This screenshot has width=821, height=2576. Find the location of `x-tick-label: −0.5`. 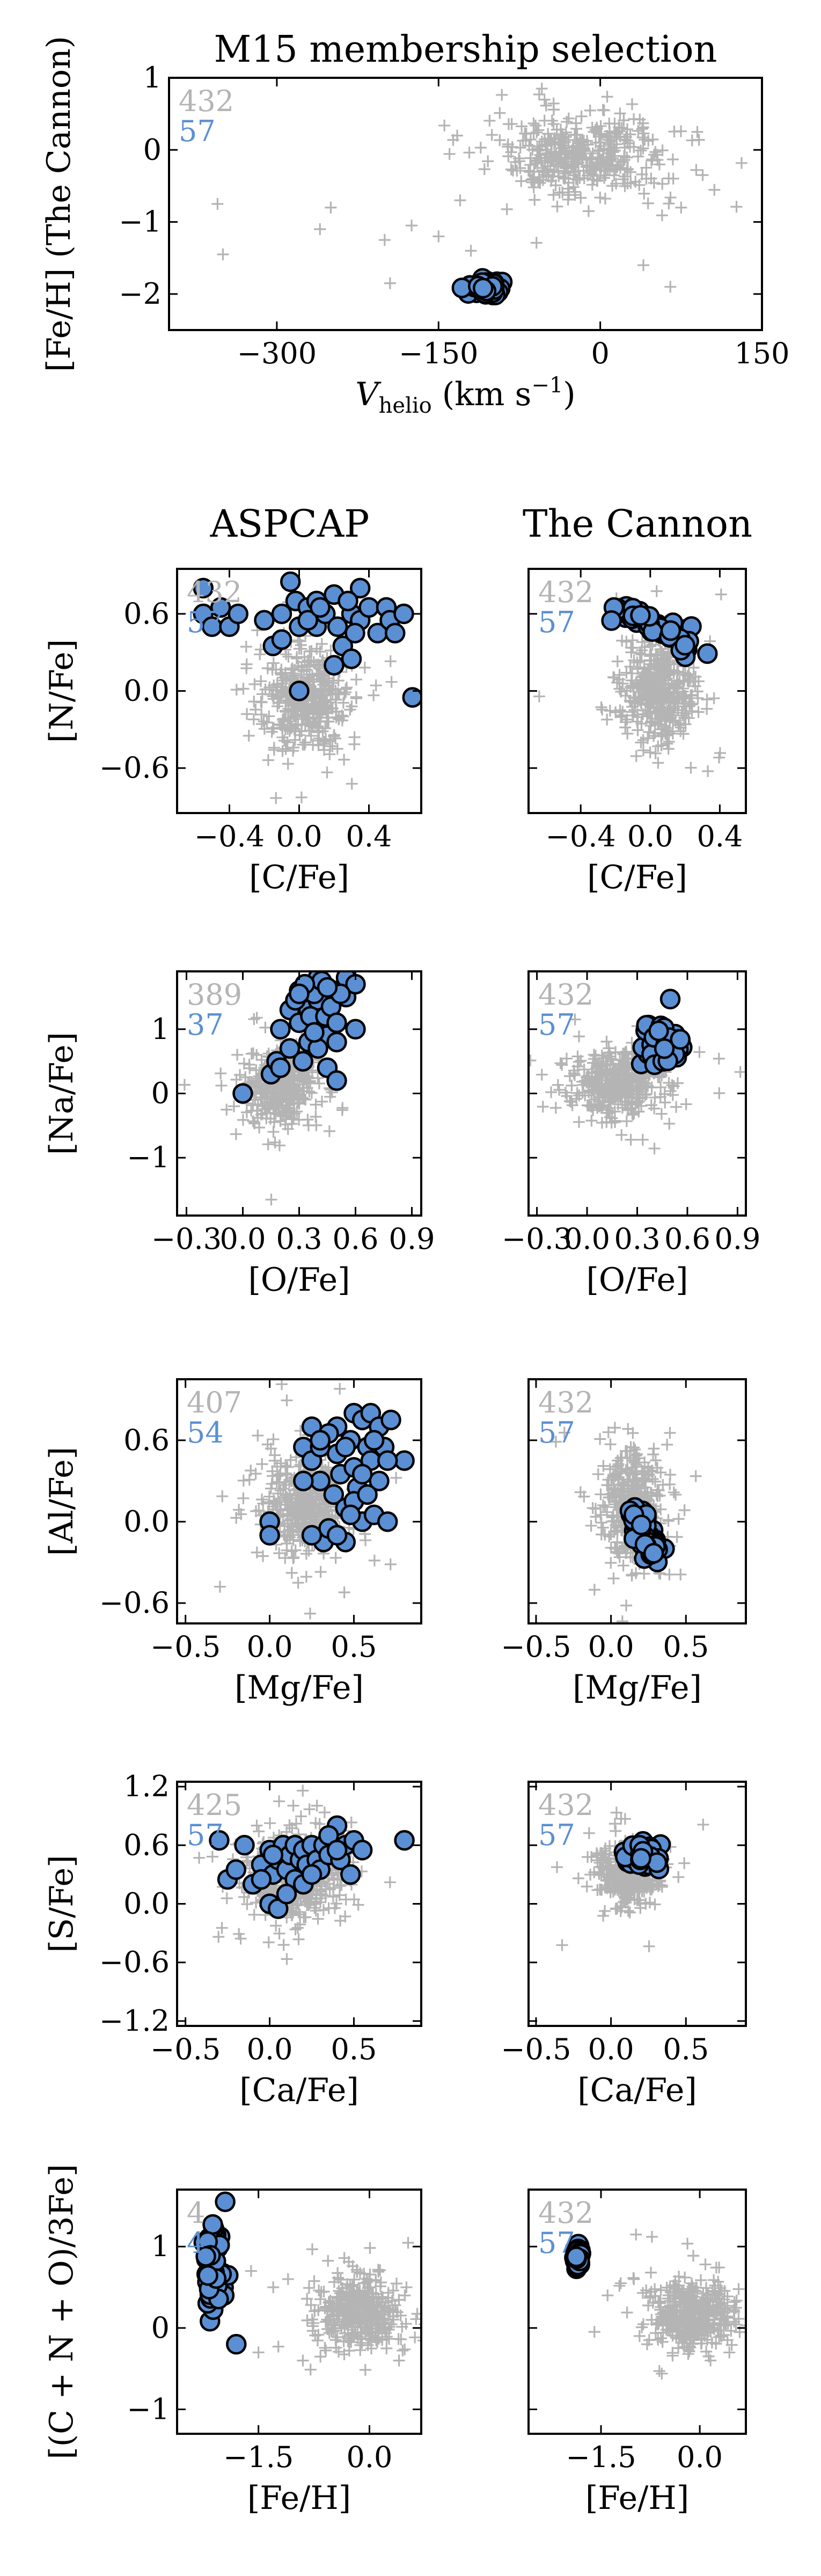

x-tick-label: −0.5 is located at coordinates (185, 2049).